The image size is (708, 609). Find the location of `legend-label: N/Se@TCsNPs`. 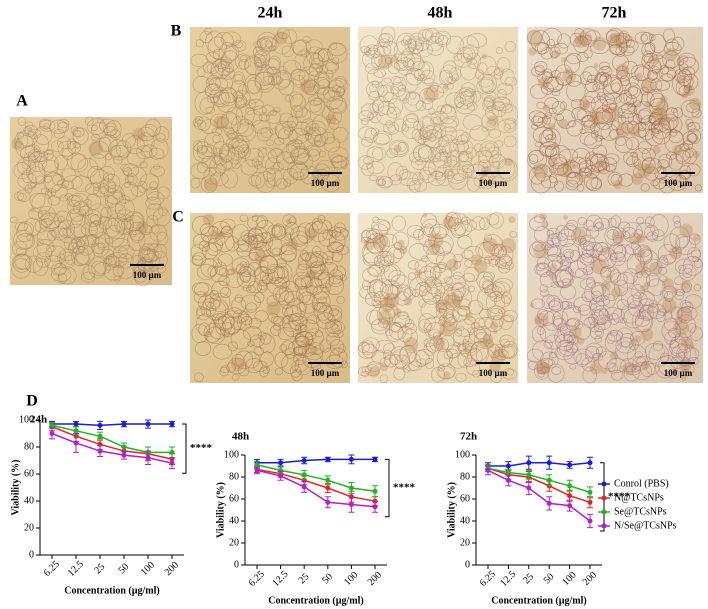

legend-label: N/Se@TCsNPs is located at coordinates (645, 525).